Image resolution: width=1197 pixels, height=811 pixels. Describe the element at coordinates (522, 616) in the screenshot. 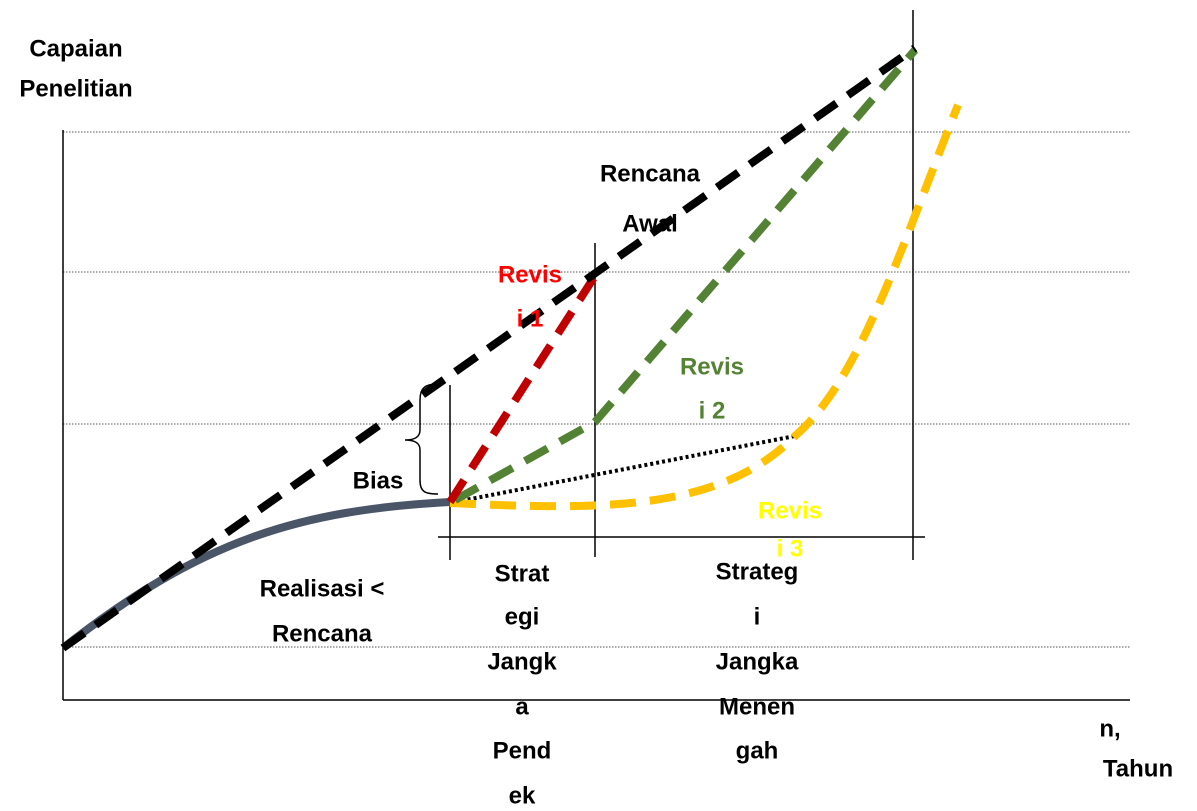

I see `label: egi` at that location.